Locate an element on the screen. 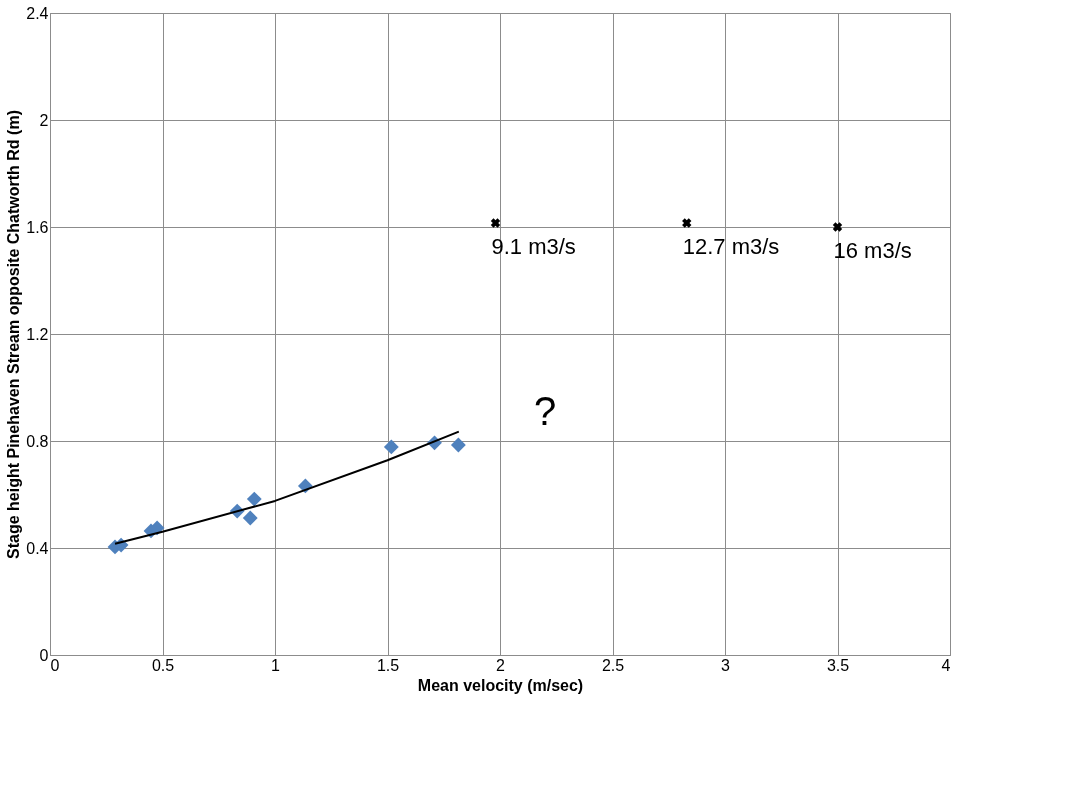 The height and width of the screenshot is (796, 1085). x-tick-label: 0 is located at coordinates (55, 665).